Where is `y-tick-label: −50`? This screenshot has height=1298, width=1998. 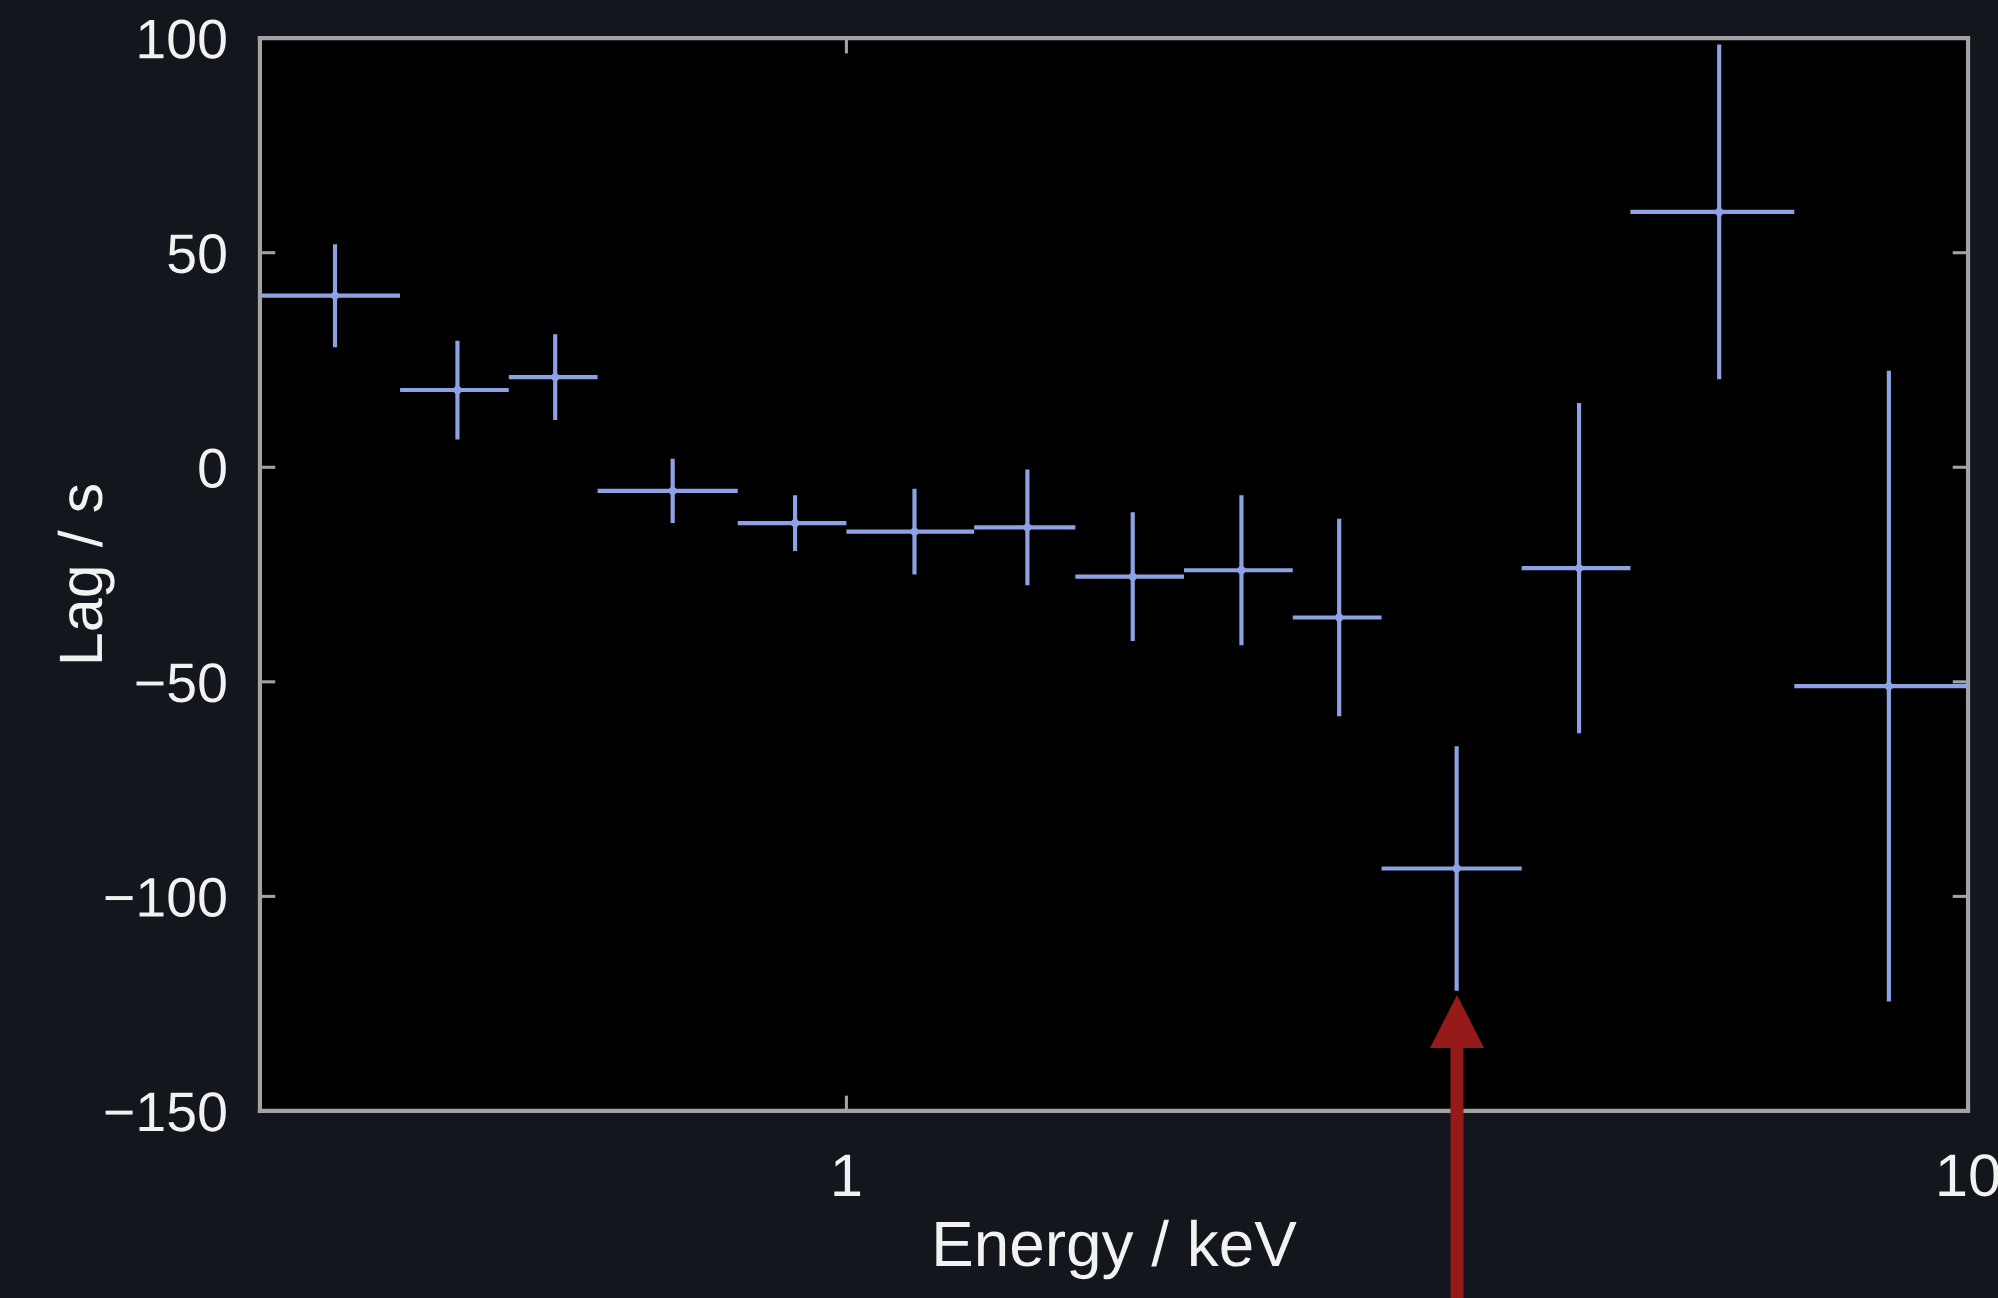
y-tick-label: −50 is located at coordinates (181, 683).